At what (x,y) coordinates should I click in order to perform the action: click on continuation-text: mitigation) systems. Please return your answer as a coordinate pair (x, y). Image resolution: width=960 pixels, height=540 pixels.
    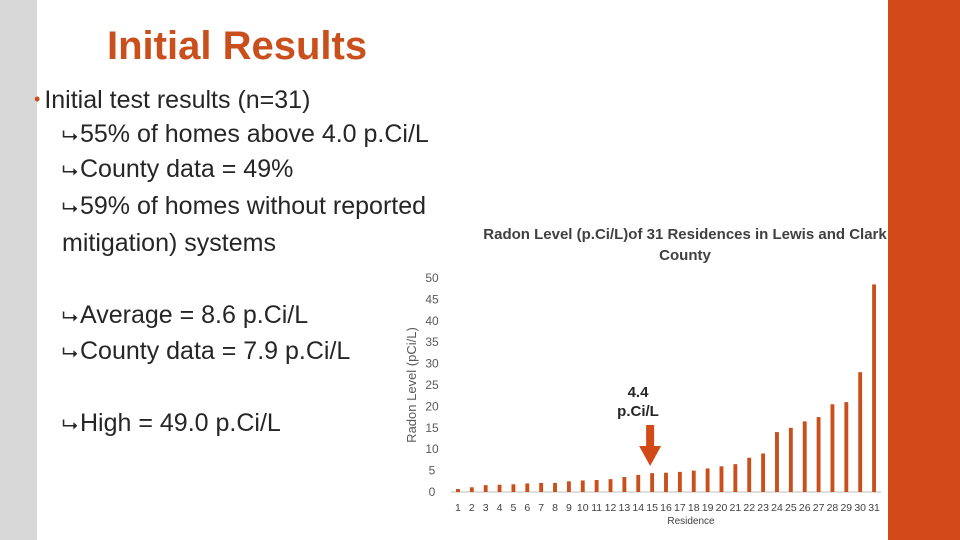
    Looking at the image, I should click on (169, 243).